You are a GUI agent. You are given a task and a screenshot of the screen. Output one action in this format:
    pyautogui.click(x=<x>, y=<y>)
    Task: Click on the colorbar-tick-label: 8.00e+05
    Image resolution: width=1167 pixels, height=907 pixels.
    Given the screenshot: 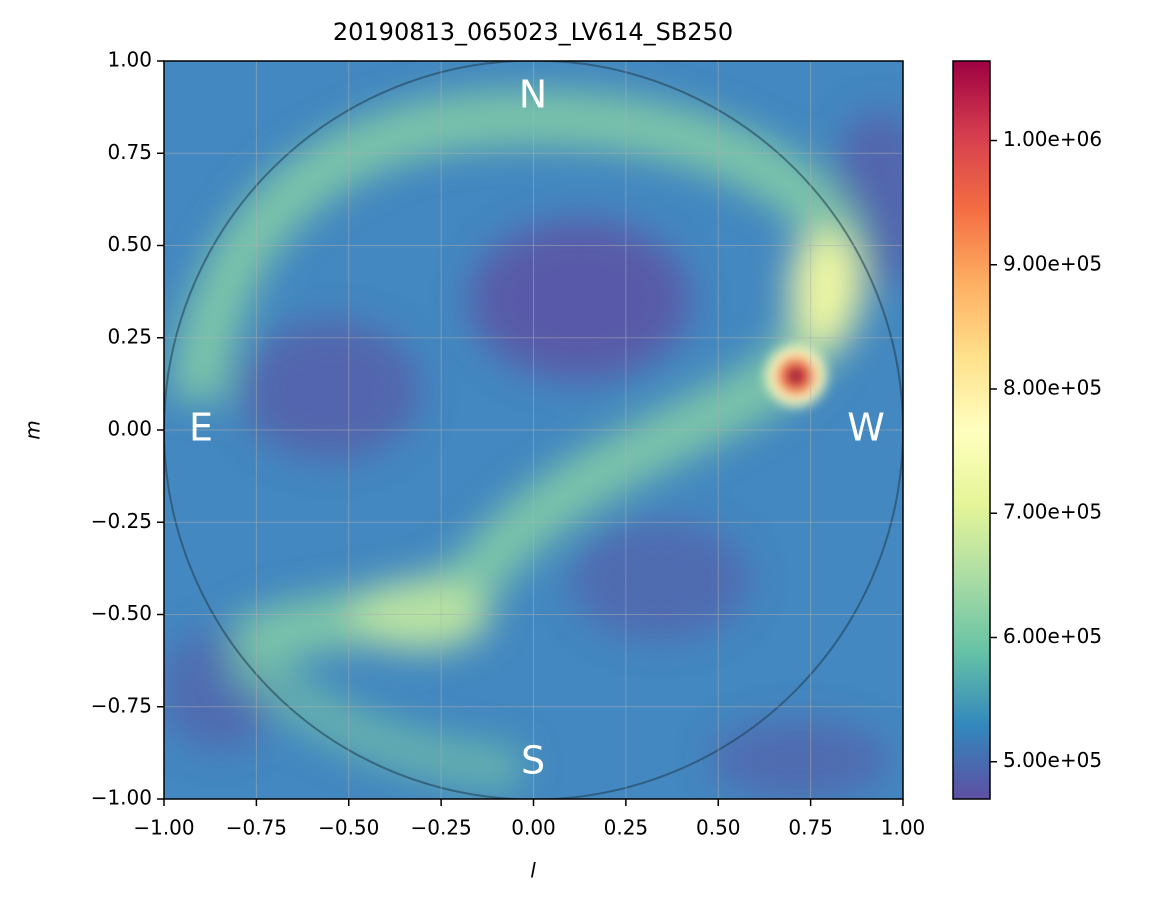 What is the action you would take?
    pyautogui.click(x=1052, y=388)
    